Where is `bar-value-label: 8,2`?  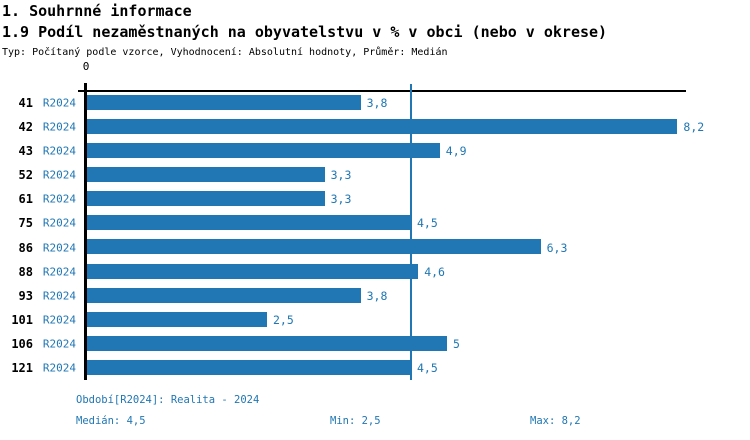
bar-value-label: 8,2 is located at coordinates (694, 127).